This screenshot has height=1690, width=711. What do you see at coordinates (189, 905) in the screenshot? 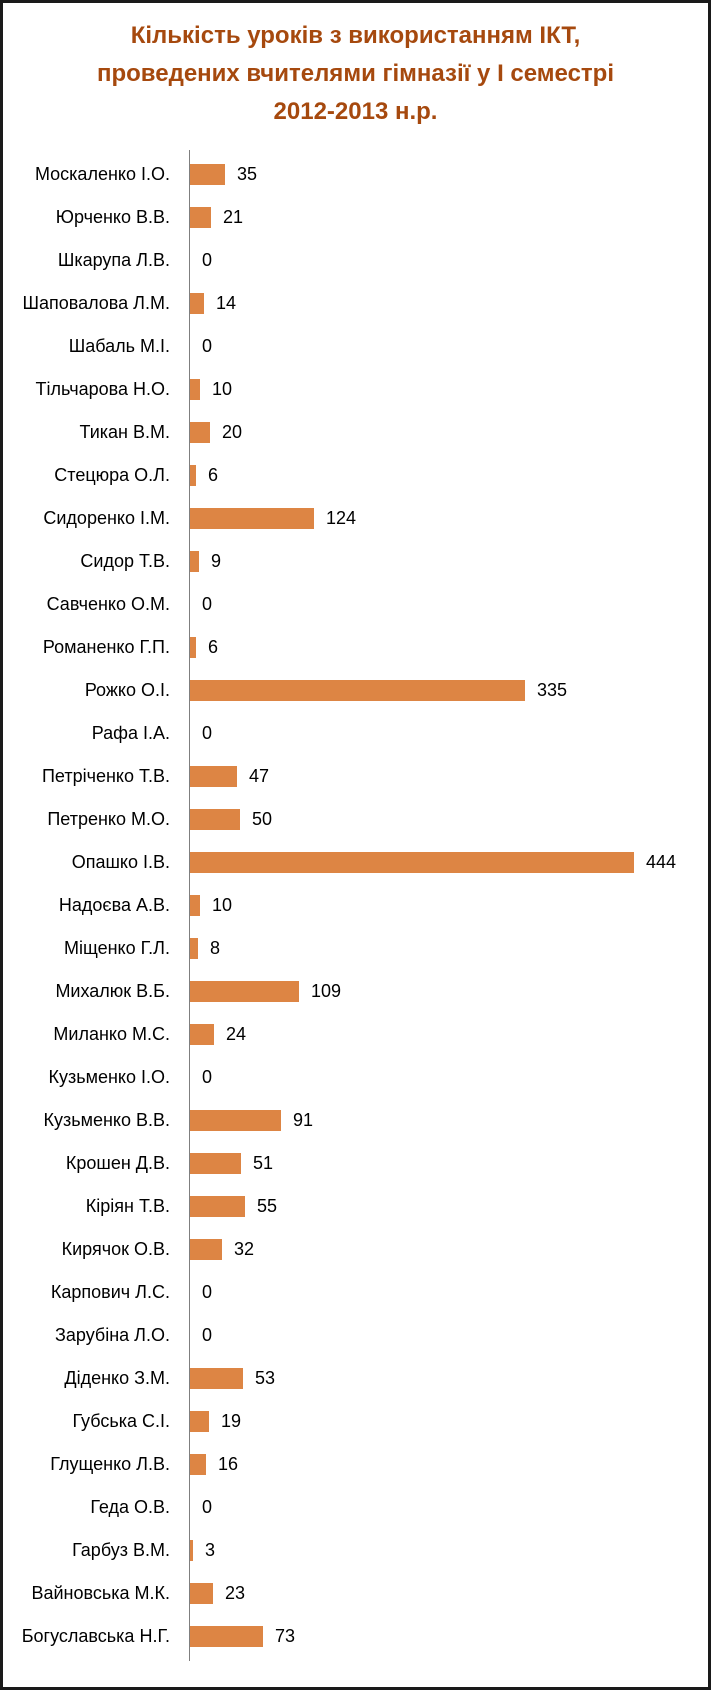
I see `y-axis-line` at bounding box center [189, 905].